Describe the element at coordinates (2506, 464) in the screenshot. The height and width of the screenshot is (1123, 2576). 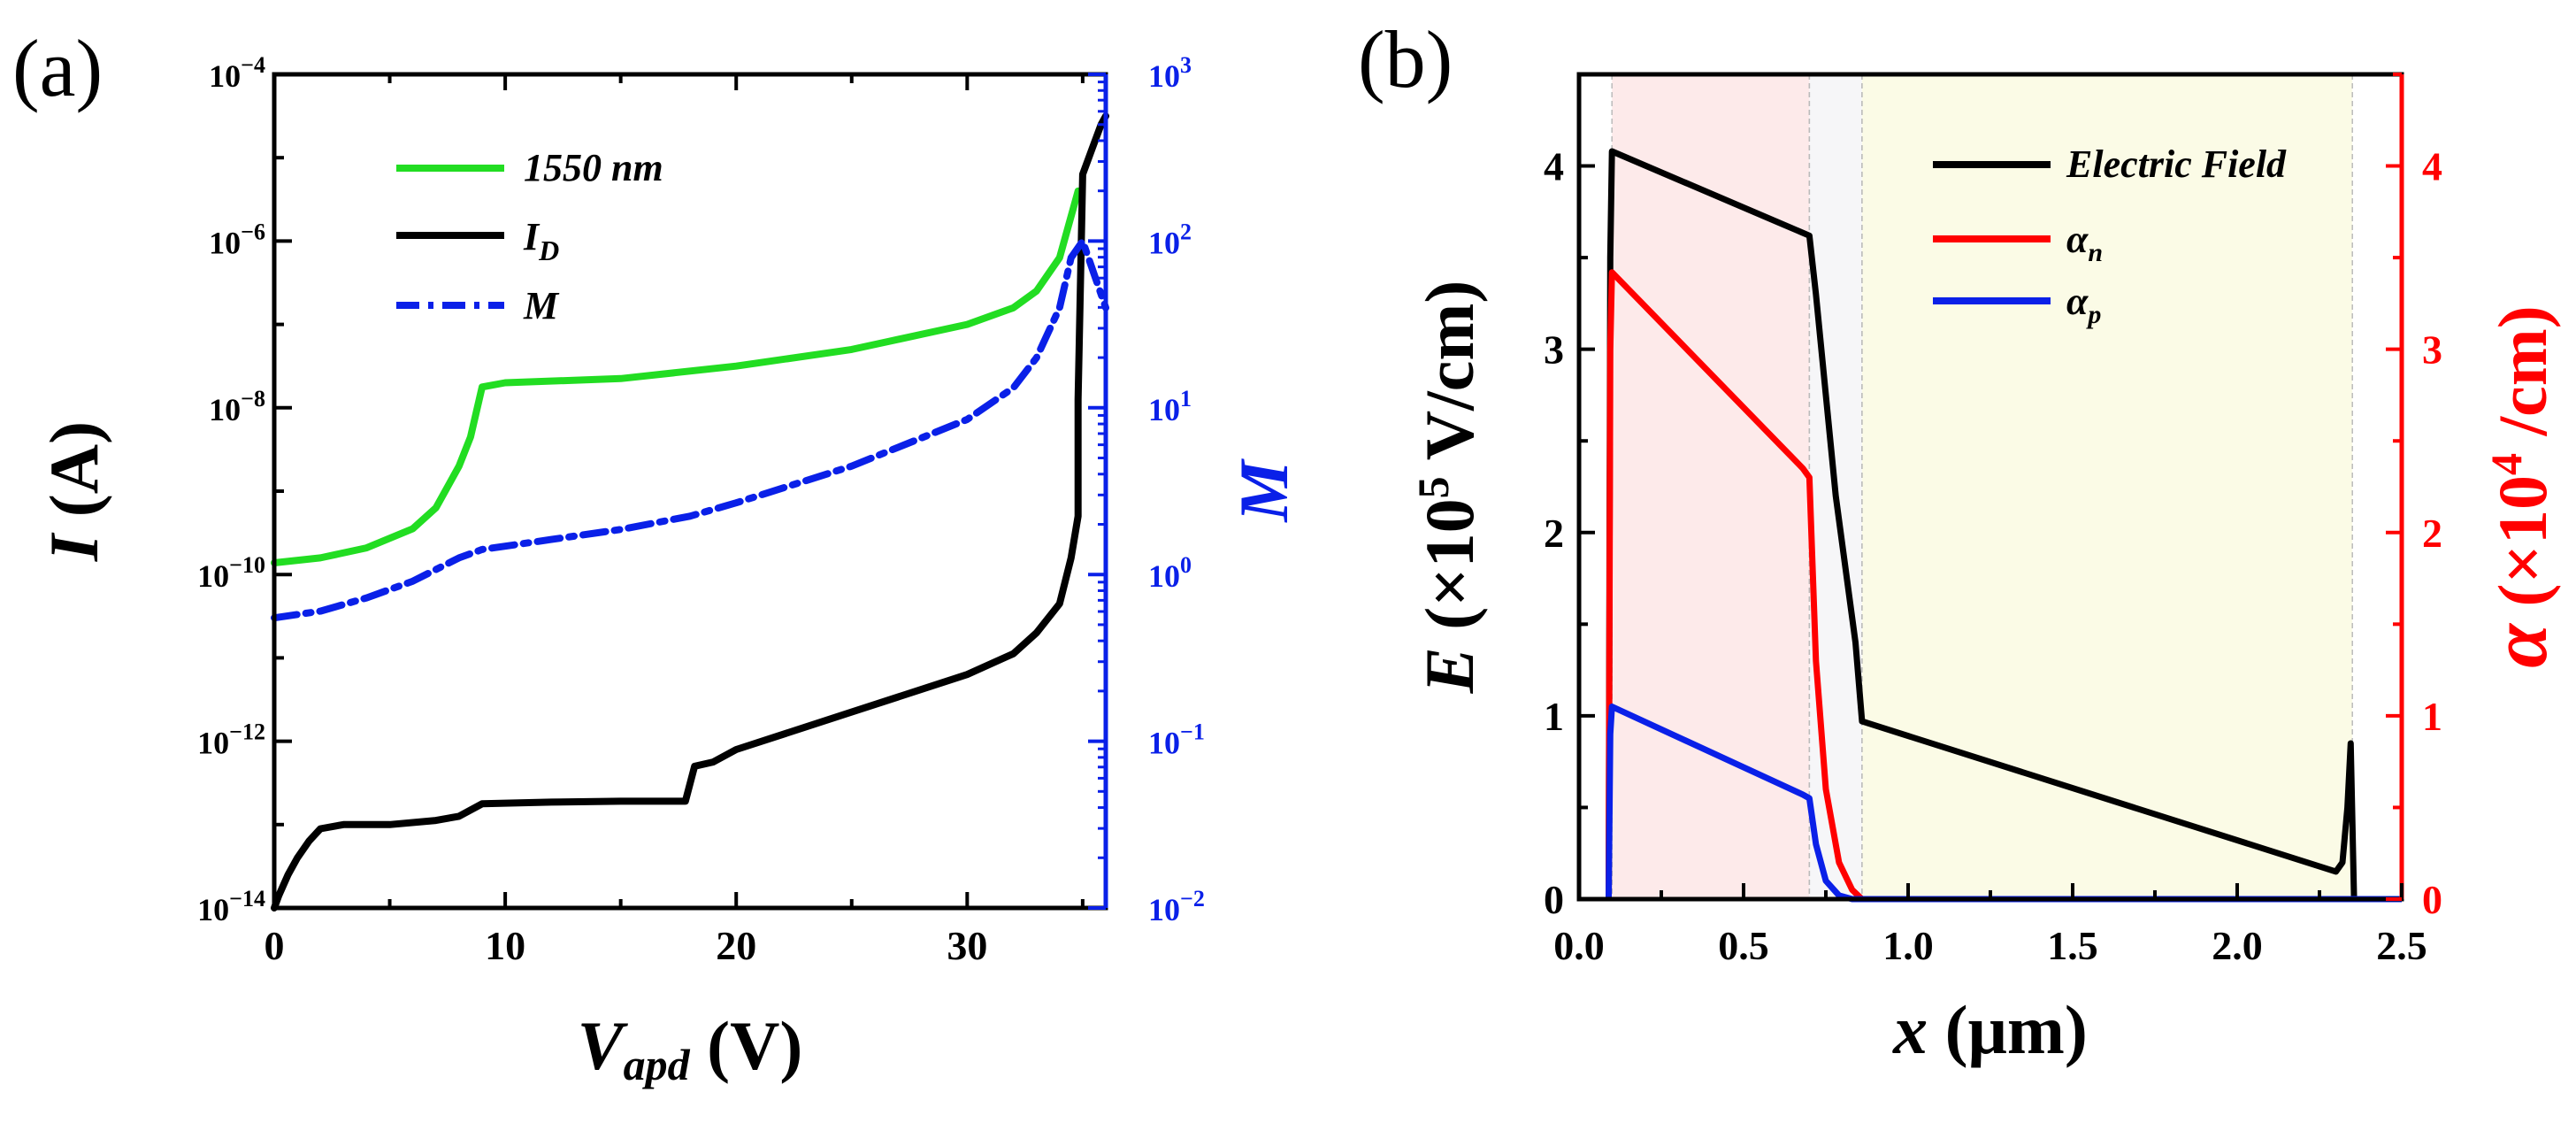
I see `panel-b-y2-title-exp: 4` at that location.